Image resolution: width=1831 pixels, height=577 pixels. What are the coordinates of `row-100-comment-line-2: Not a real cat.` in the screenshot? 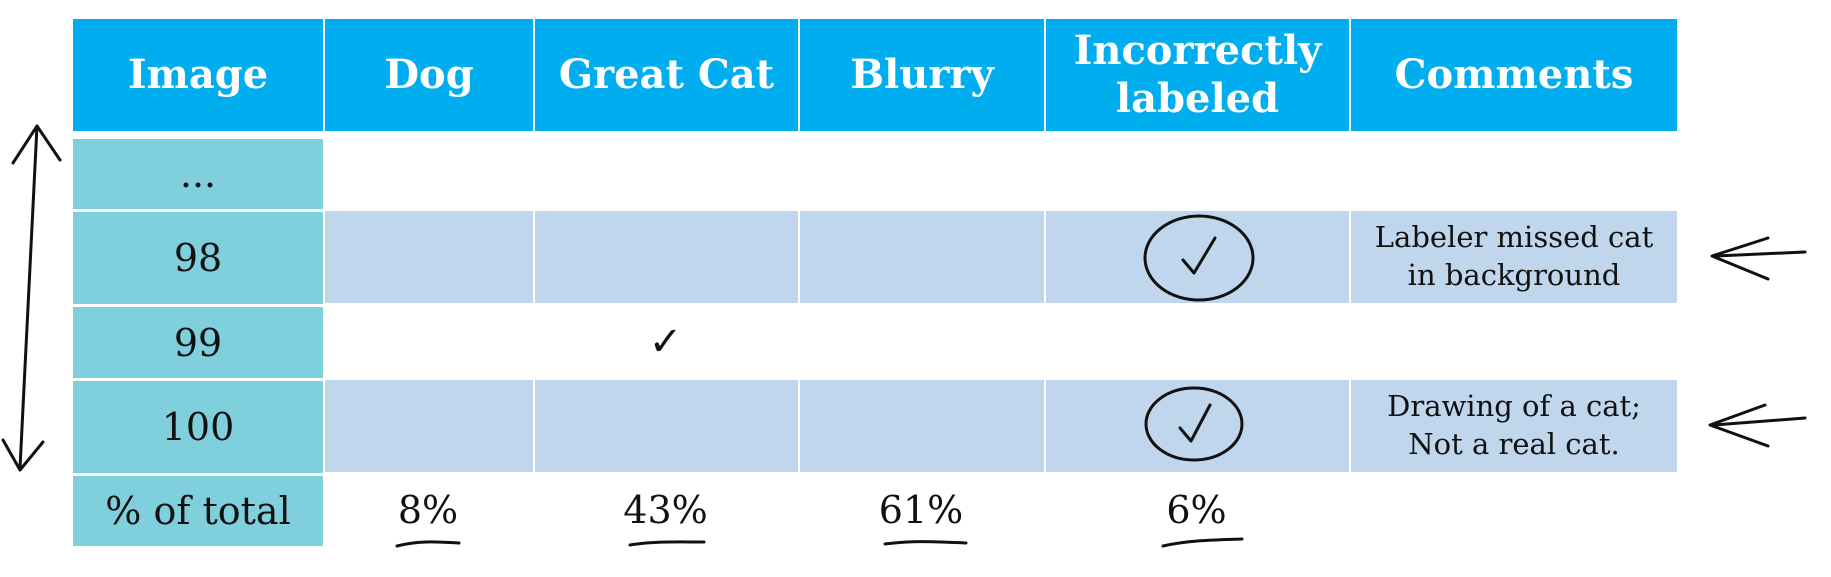 It's located at (1514, 444).